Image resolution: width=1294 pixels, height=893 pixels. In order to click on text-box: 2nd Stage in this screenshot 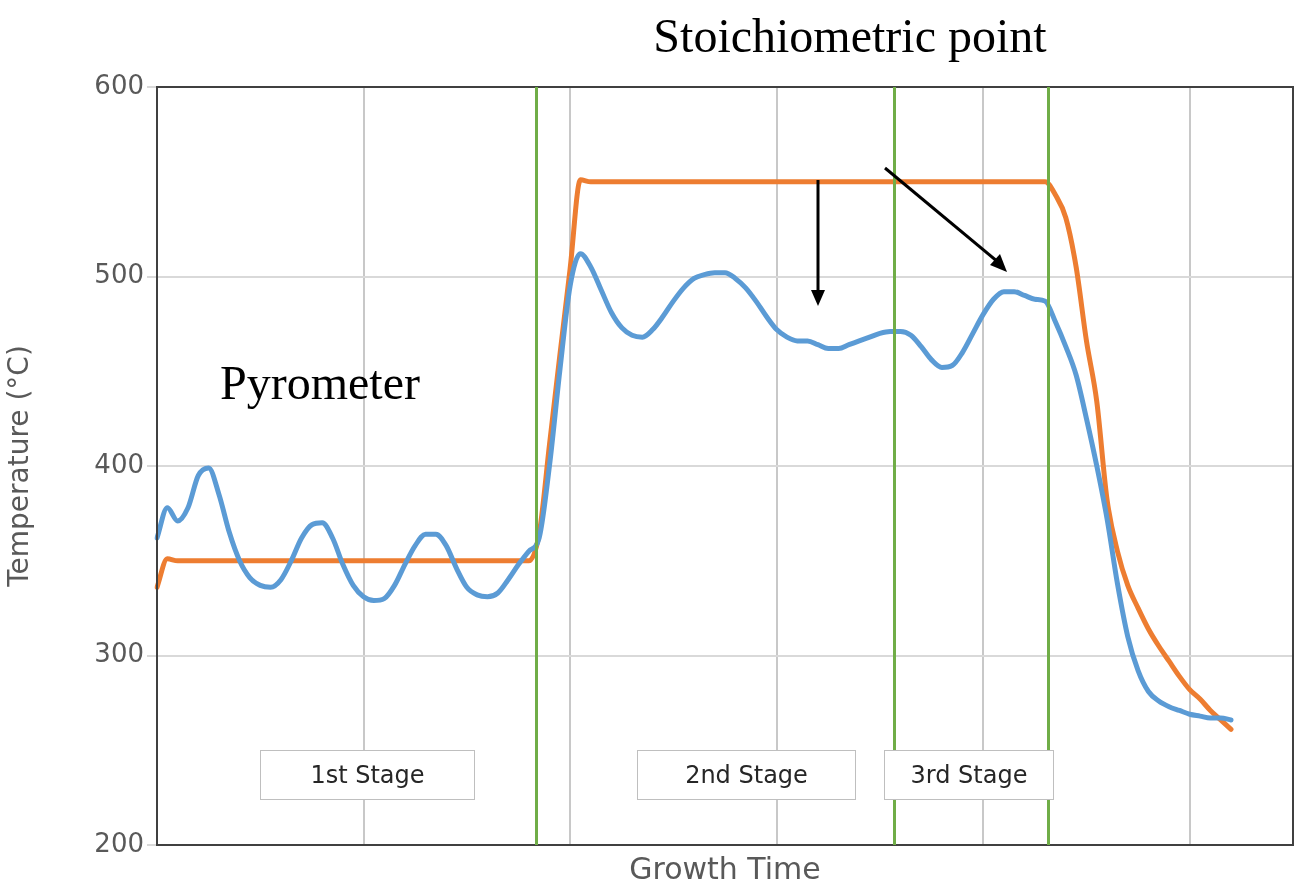, I will do `click(746, 775)`.